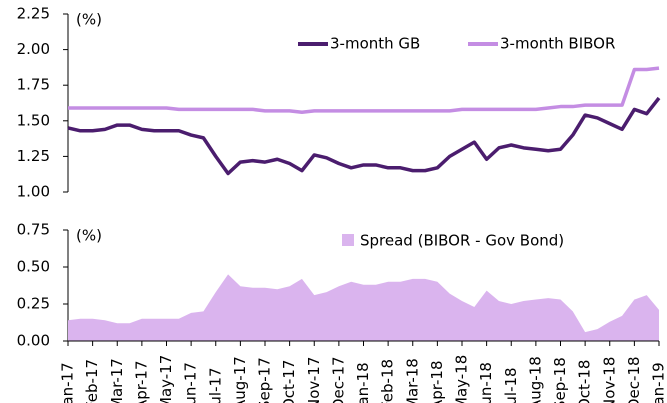  Describe the element at coordinates (33, 49) in the screenshot. I see `y-tick-label: 2.00` at that location.